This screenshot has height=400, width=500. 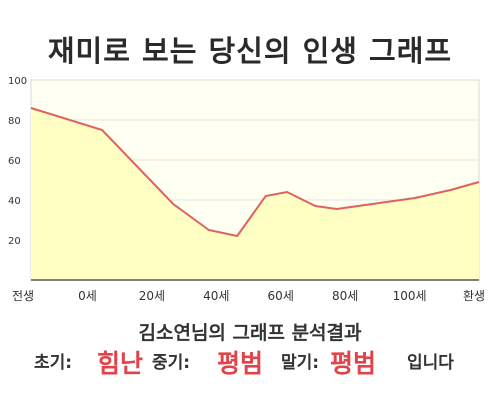 What do you see at coordinates (281, 296) in the screenshot?
I see `x-tick-label: 60세` at bounding box center [281, 296].